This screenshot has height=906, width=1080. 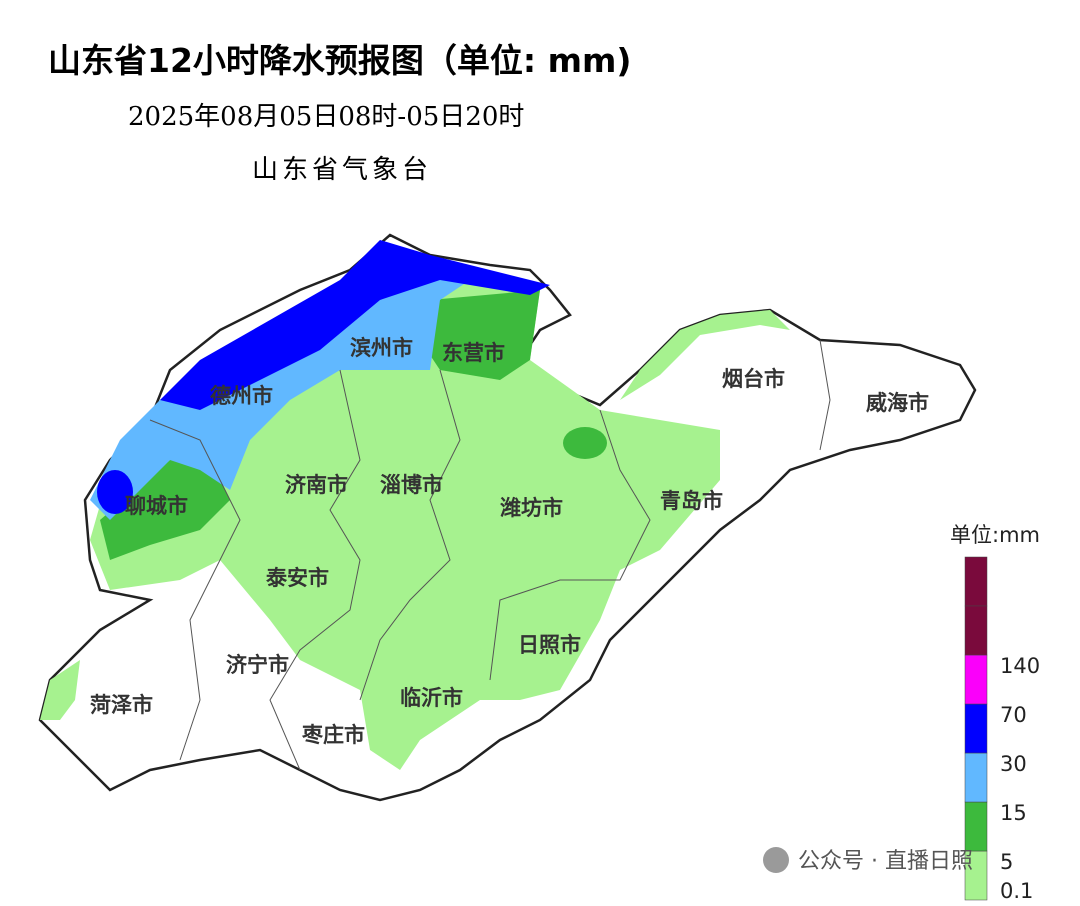 I want to click on rain-moderate-w, so click(x=165, y=510).